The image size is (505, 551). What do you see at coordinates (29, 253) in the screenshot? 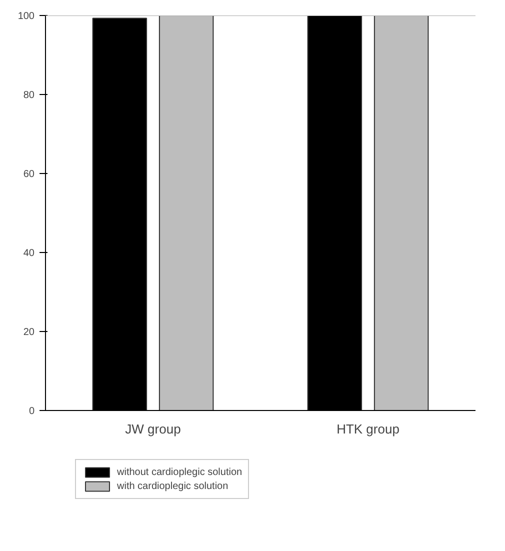
I see `y-tick-label: 40` at bounding box center [29, 253].